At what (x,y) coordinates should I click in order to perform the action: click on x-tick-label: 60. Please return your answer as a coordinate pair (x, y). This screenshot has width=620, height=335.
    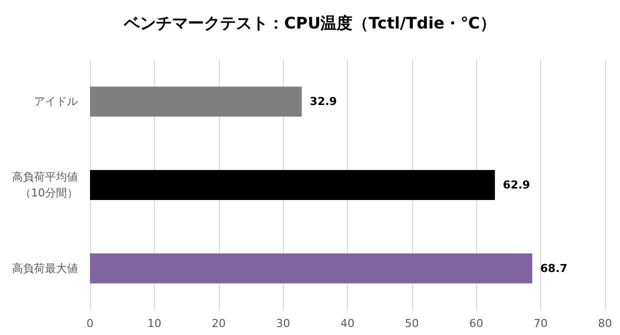
    Looking at the image, I should click on (476, 323).